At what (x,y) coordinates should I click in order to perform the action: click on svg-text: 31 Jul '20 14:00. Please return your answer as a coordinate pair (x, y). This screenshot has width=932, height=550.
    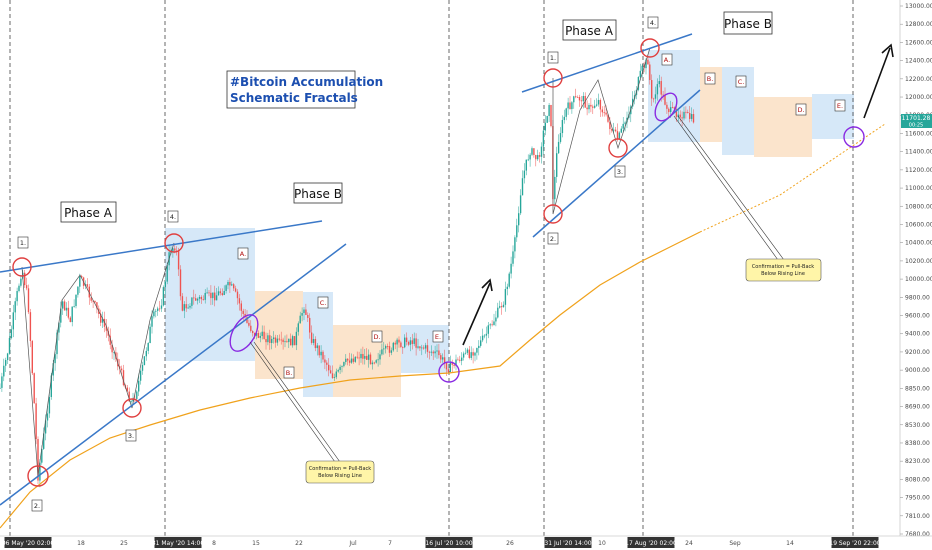
    Looking at the image, I should click on (567, 543).